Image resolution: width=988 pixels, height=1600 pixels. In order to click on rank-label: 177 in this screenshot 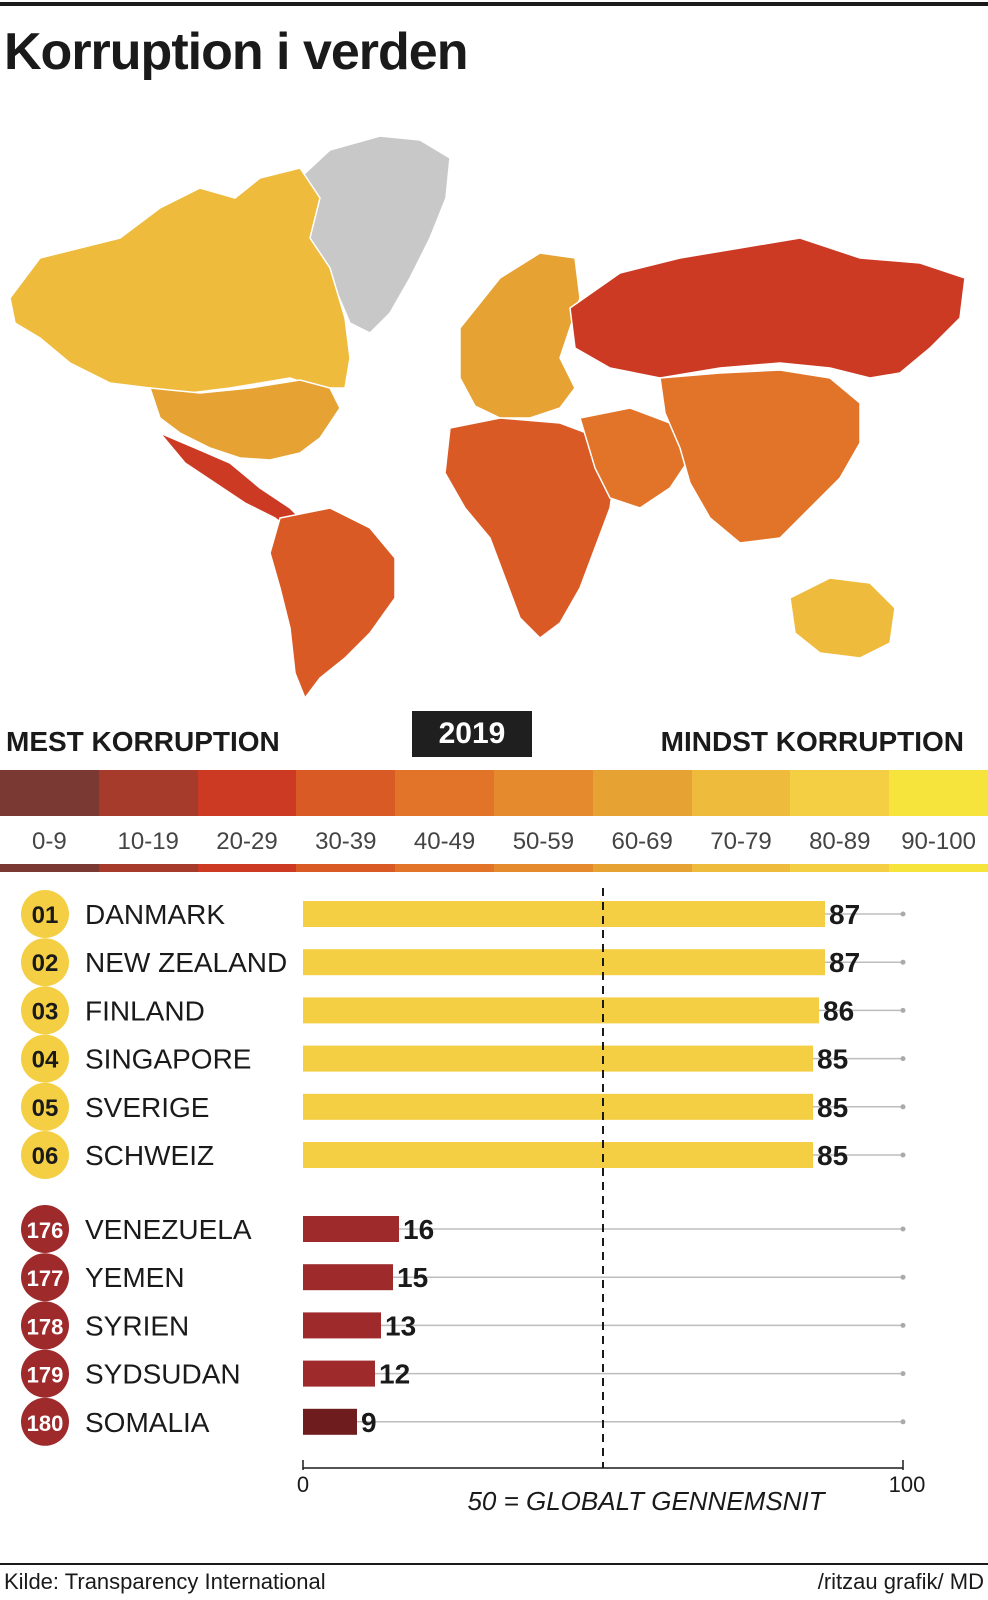, I will do `click(45, 1278)`.